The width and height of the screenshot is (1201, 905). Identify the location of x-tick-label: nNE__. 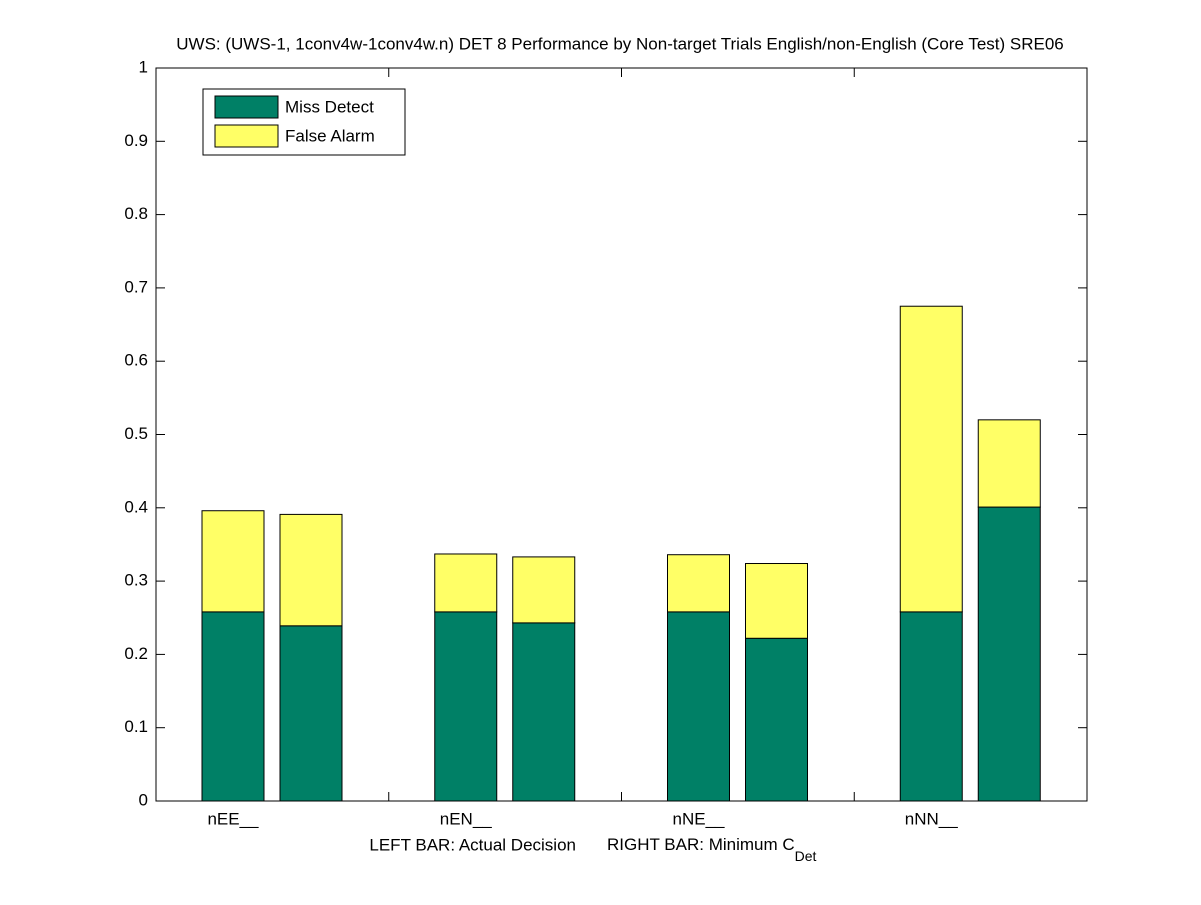
(699, 818).